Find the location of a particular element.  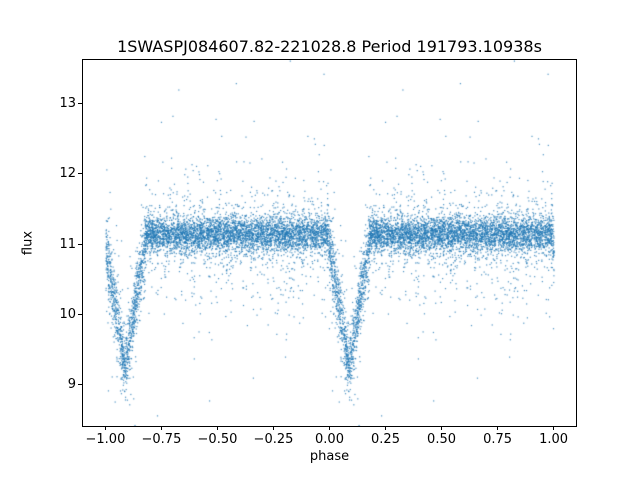

y-tick-label: 12 is located at coordinates (67, 174).